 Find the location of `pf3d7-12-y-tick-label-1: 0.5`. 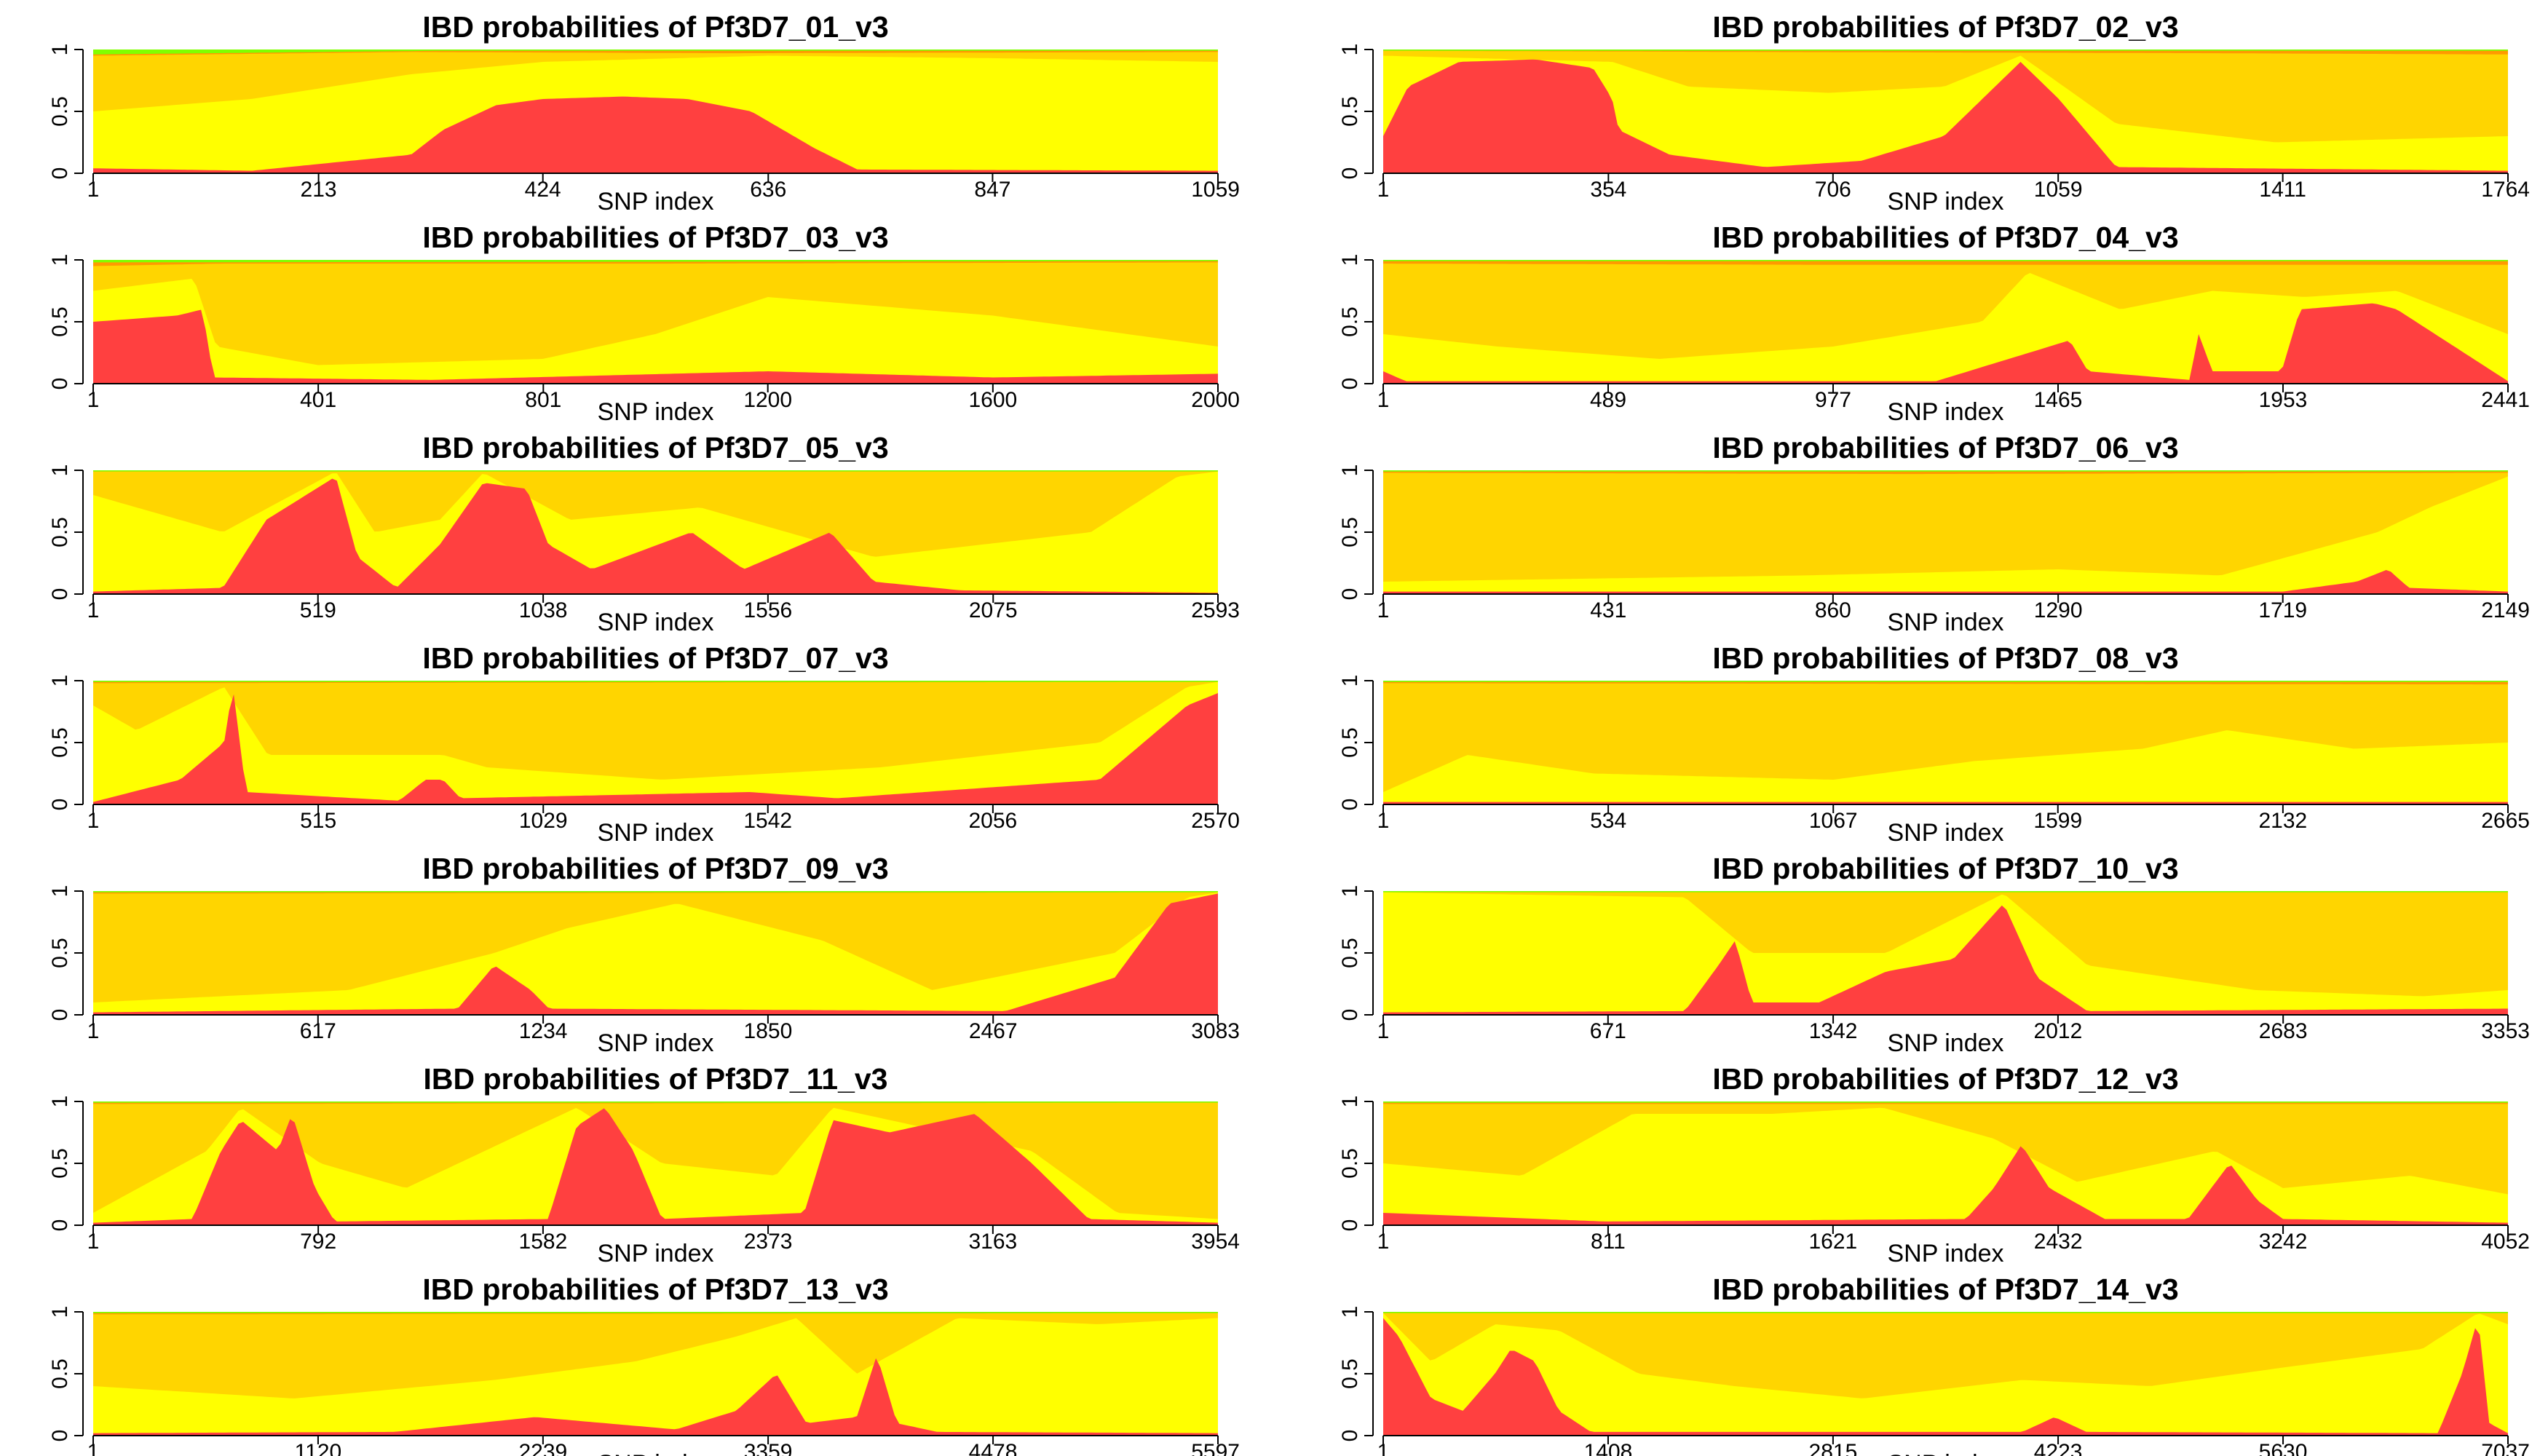

pf3d7-12-y-tick-label-1: 0.5 is located at coordinates (1350, 1163).